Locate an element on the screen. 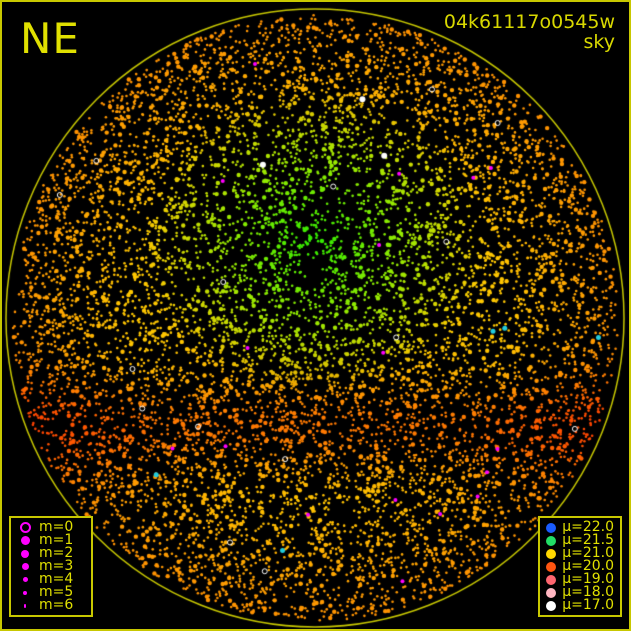 The width and height of the screenshot is (631, 631). legend-row: m=4 is located at coordinates (51, 579).